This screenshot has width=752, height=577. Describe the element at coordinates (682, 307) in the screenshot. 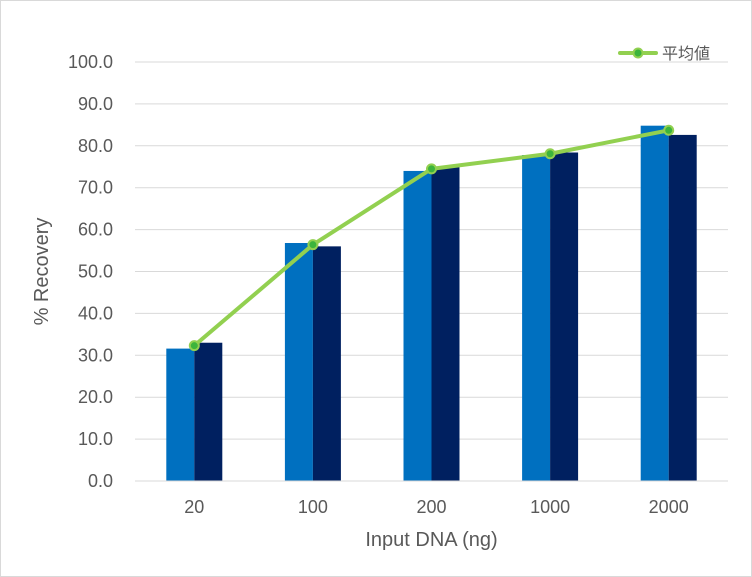

I see `bar-series-2-2000` at that location.